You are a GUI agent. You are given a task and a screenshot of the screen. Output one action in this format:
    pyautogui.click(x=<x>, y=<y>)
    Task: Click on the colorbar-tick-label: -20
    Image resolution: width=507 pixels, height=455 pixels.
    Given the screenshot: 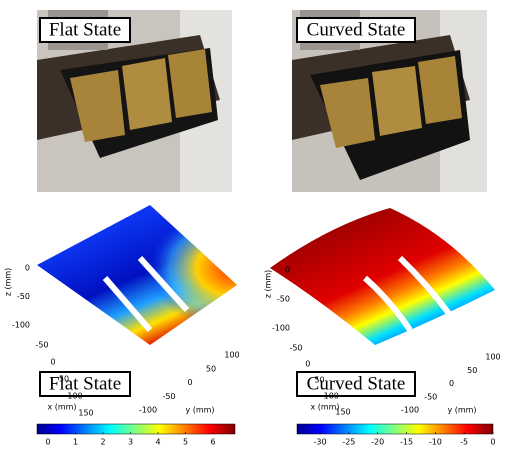 What is the action you would take?
    pyautogui.click(x=377, y=442)
    